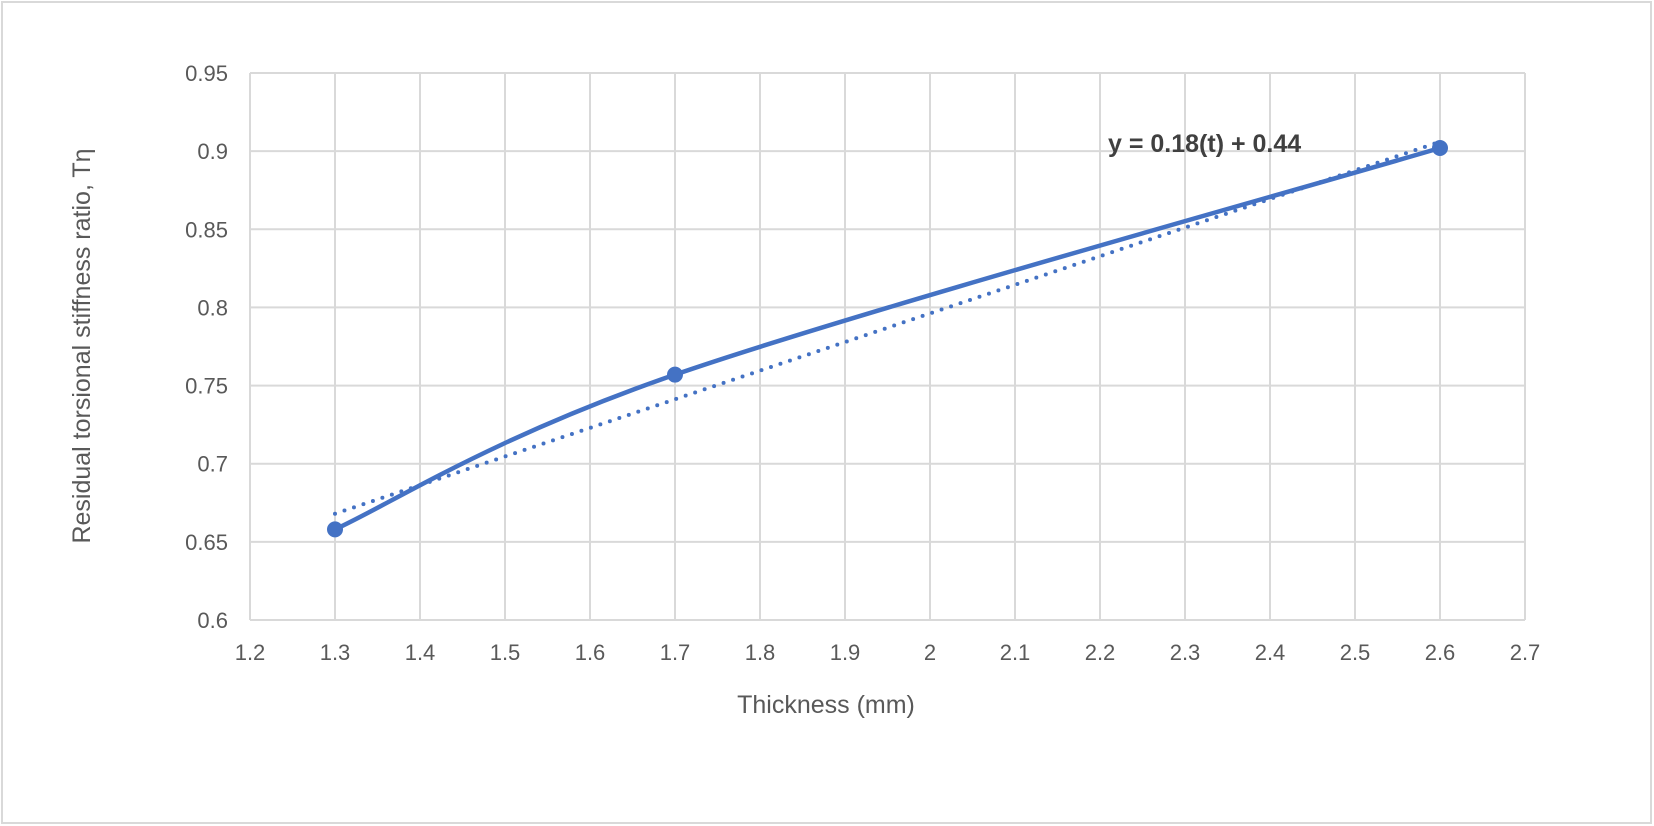 This screenshot has height=826, width=1654. Describe the element at coordinates (206, 542) in the screenshot. I see `y-tick-label: 0.65` at that location.